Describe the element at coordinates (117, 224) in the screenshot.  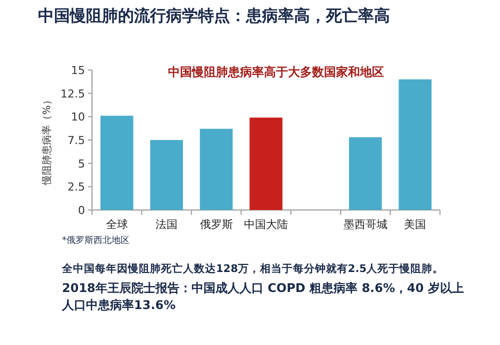
I see `x-tick-label: 全球` at that location.